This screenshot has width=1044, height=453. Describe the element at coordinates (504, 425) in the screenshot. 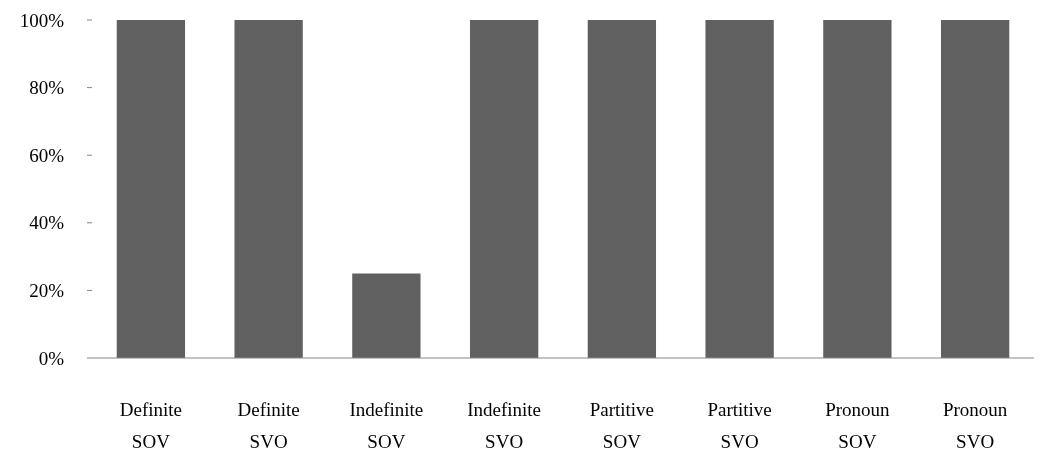

I see `x-tick-label: Indefinite SVO` at that location.